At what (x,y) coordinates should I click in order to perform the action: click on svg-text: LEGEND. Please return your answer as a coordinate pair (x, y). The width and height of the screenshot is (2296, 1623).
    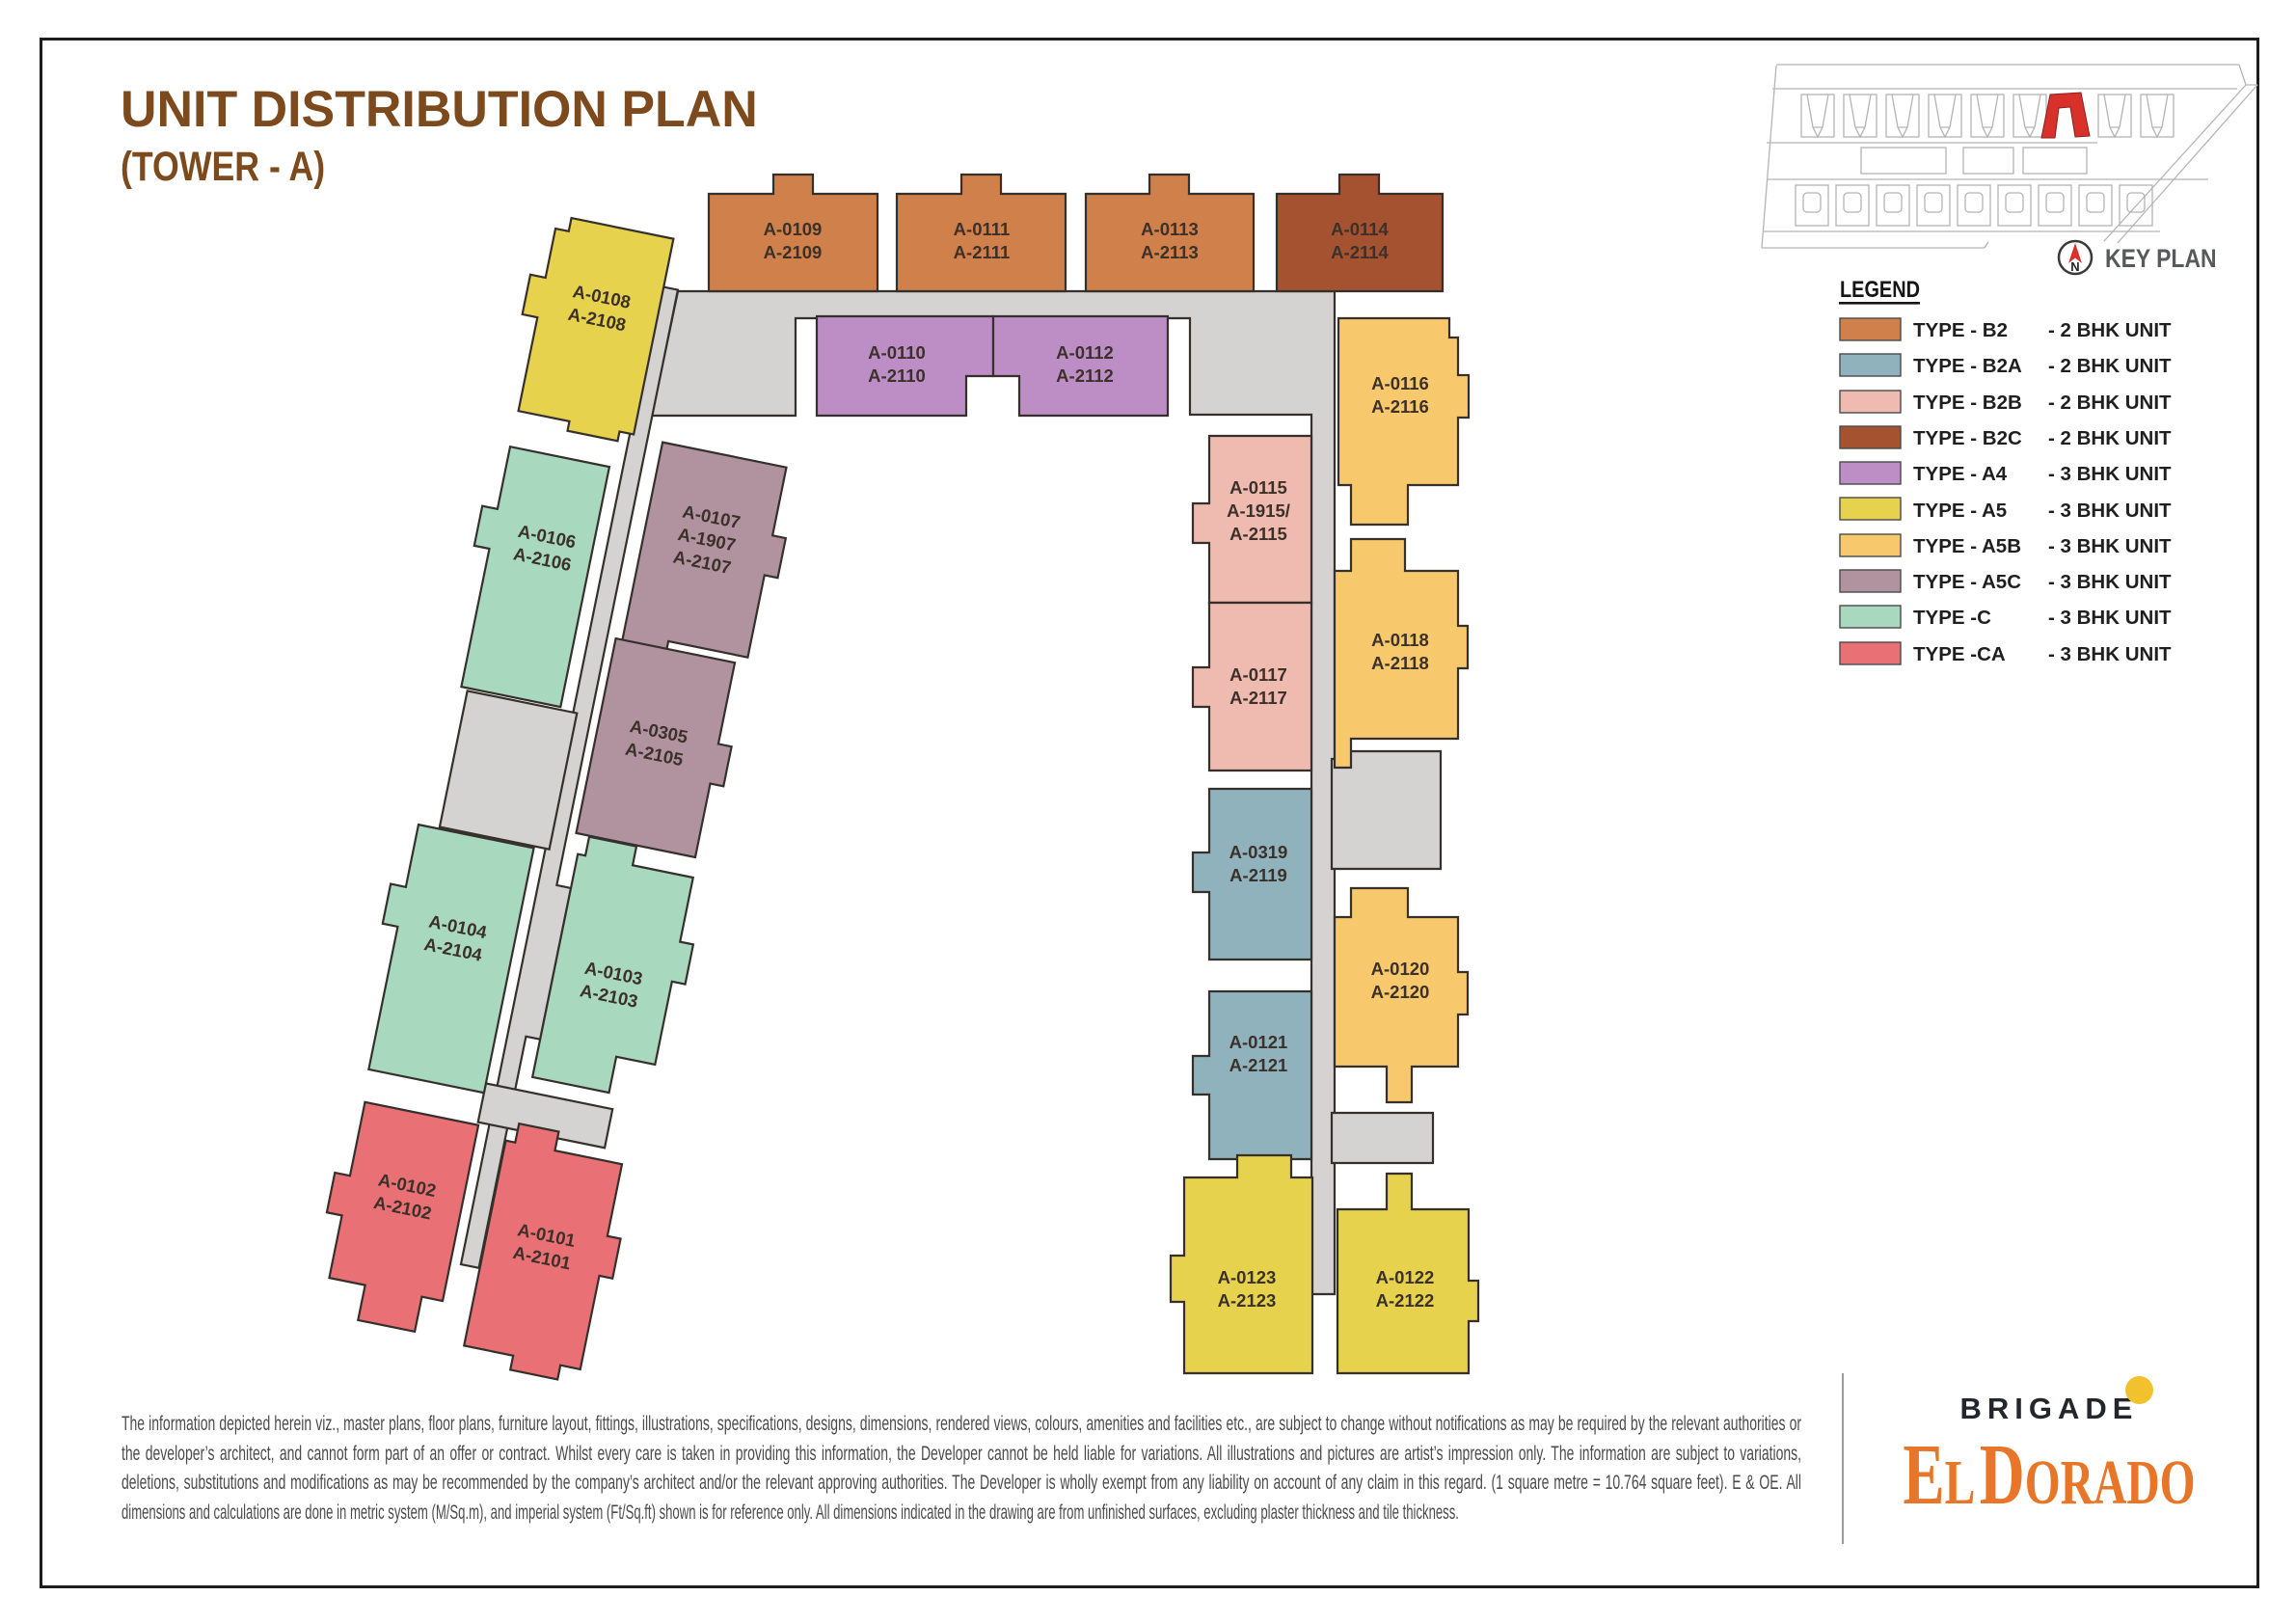
    Looking at the image, I should click on (1880, 289).